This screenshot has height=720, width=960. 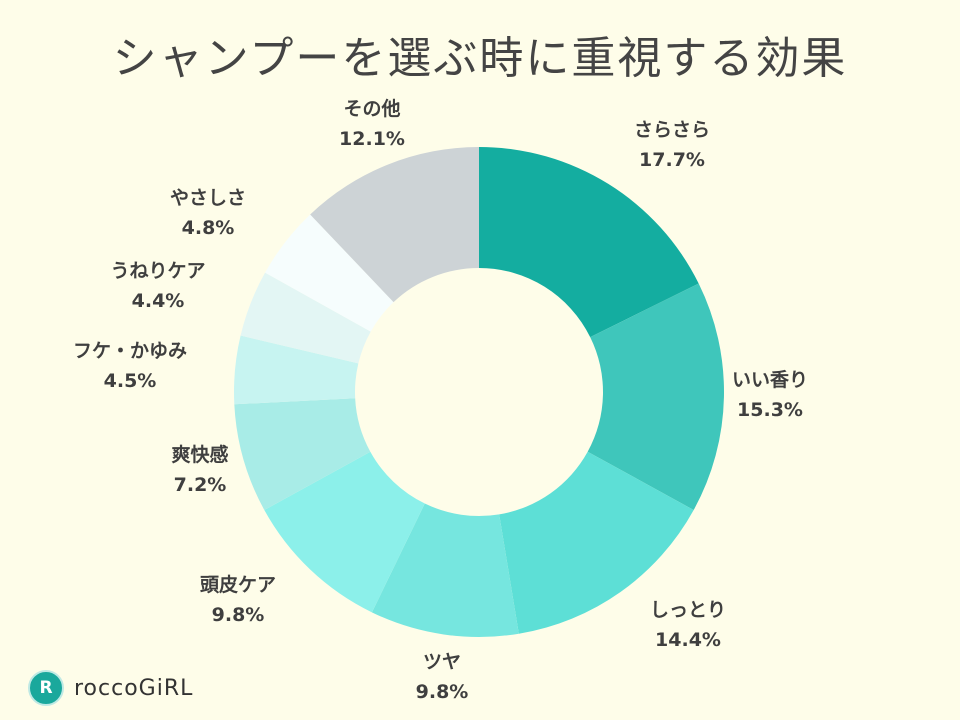 What do you see at coordinates (199, 470) in the screenshot?
I see `slice-label: 爽快感 7.2%` at bounding box center [199, 470].